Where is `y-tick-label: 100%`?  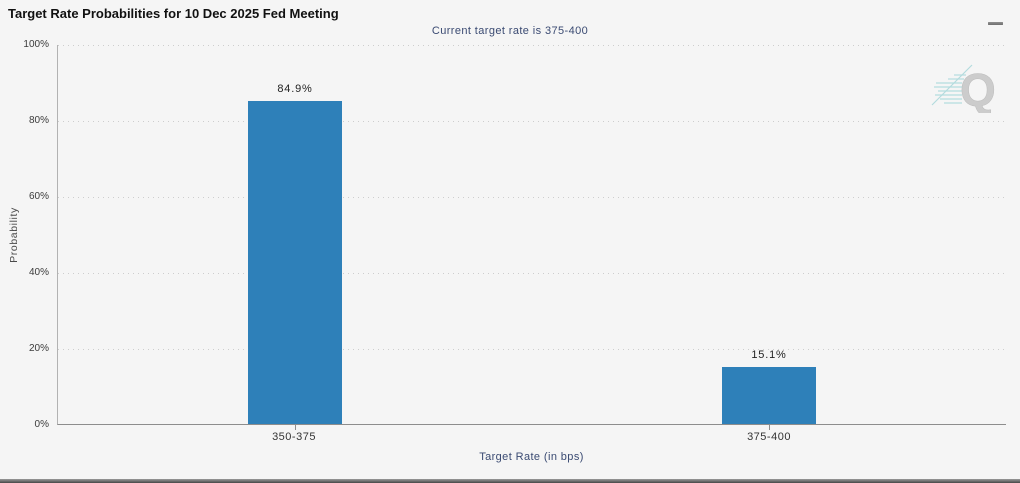
y-tick-label: 100% is located at coordinates (36, 44).